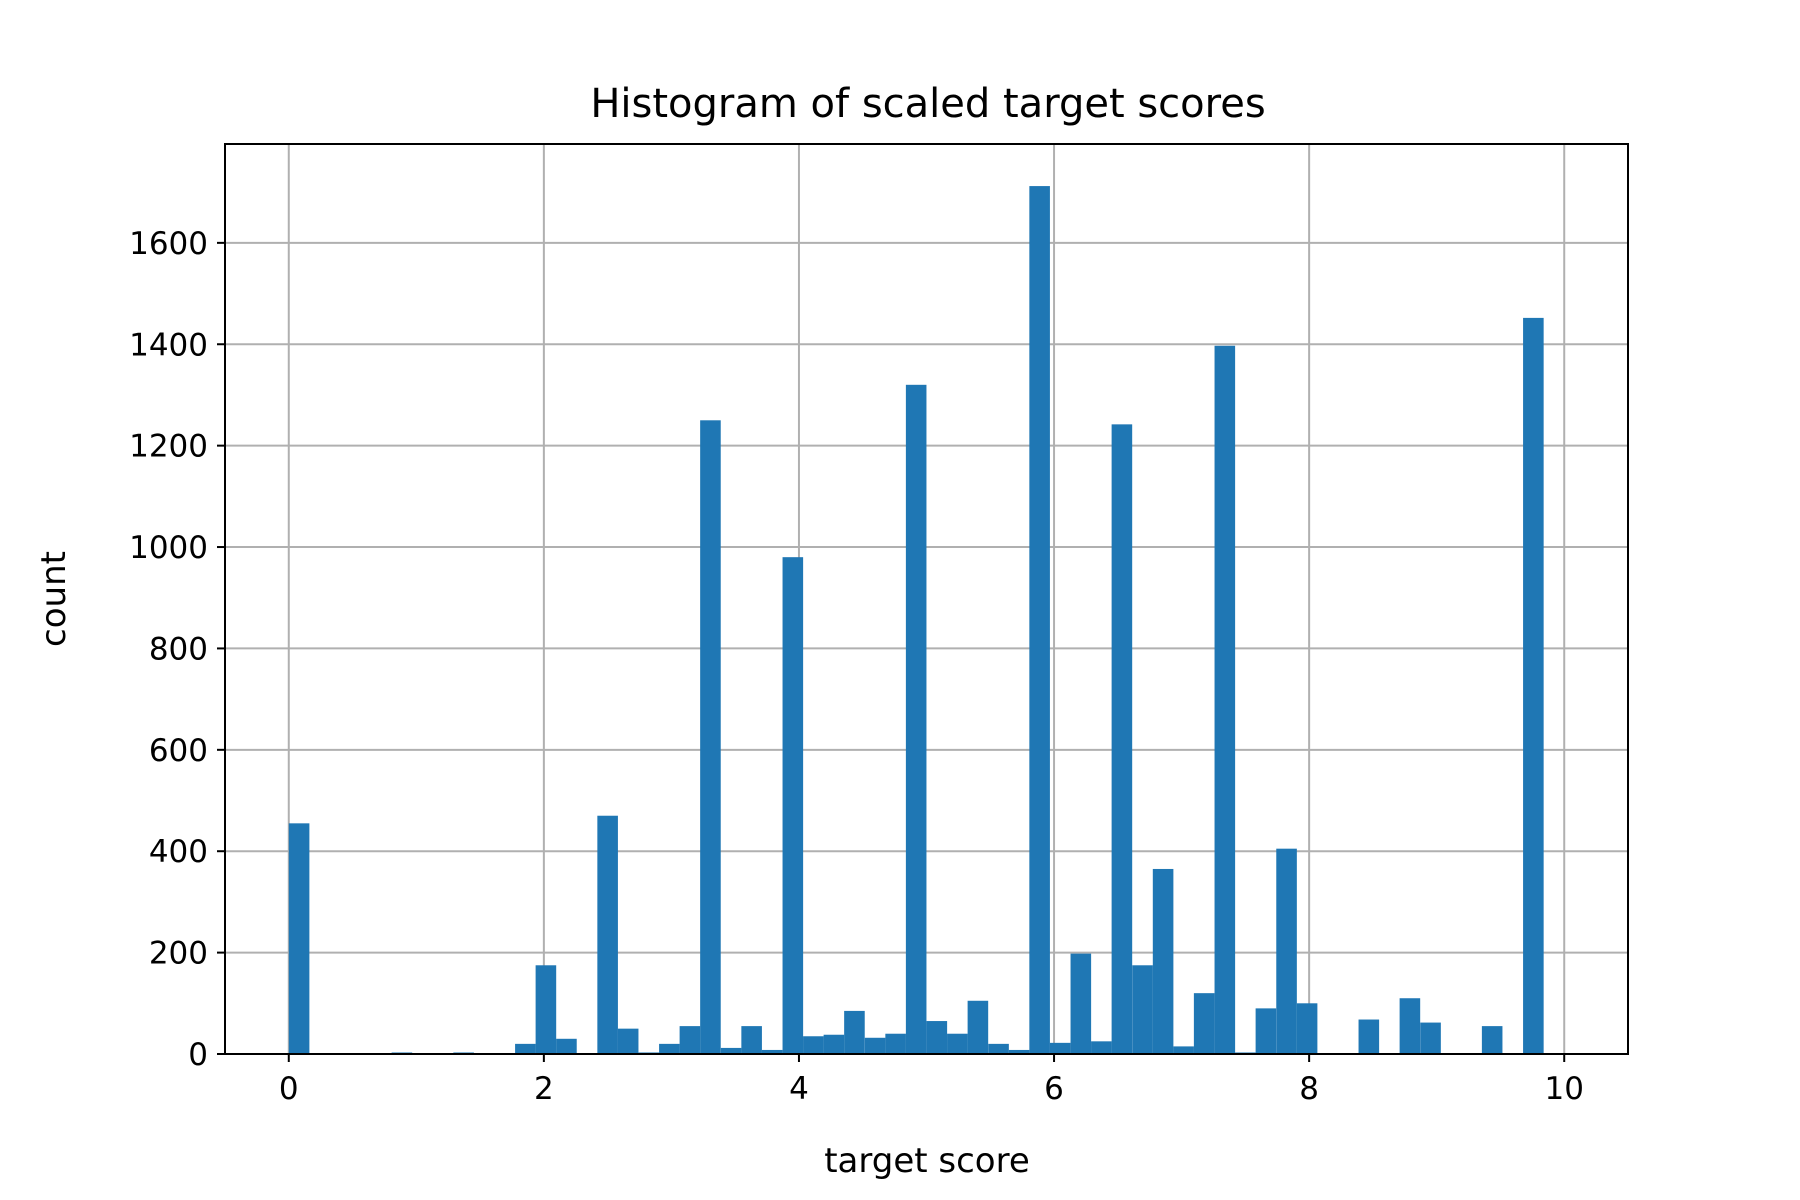  What do you see at coordinates (544, 1089) in the screenshot?
I see `x-tick-label: 2` at bounding box center [544, 1089].